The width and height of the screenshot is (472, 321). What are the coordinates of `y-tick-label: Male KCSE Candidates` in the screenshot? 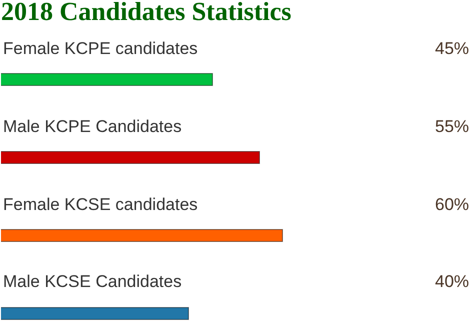 It's located at (92, 281).